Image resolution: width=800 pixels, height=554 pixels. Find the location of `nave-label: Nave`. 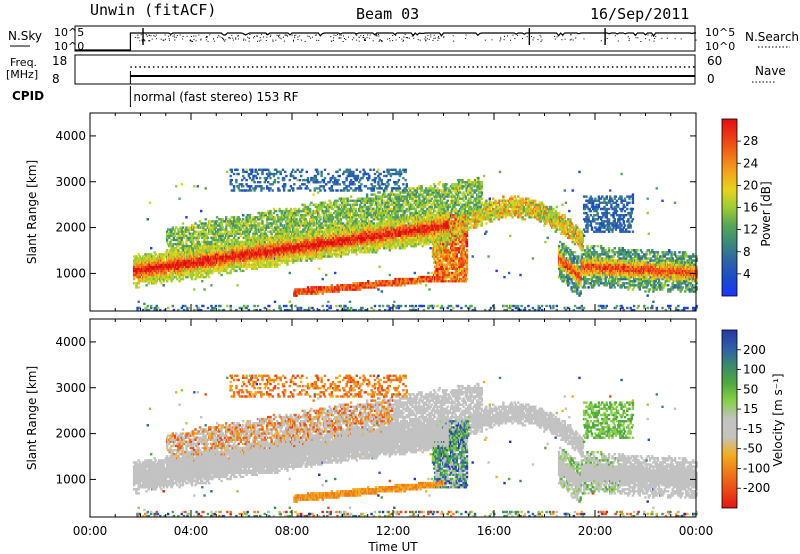

nave-label: Nave is located at coordinates (770, 71).